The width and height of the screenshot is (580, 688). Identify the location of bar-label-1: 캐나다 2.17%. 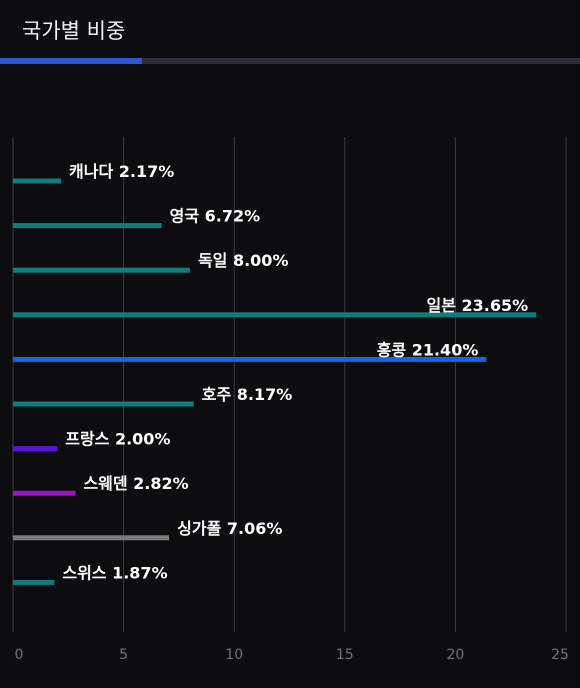
(121, 171).